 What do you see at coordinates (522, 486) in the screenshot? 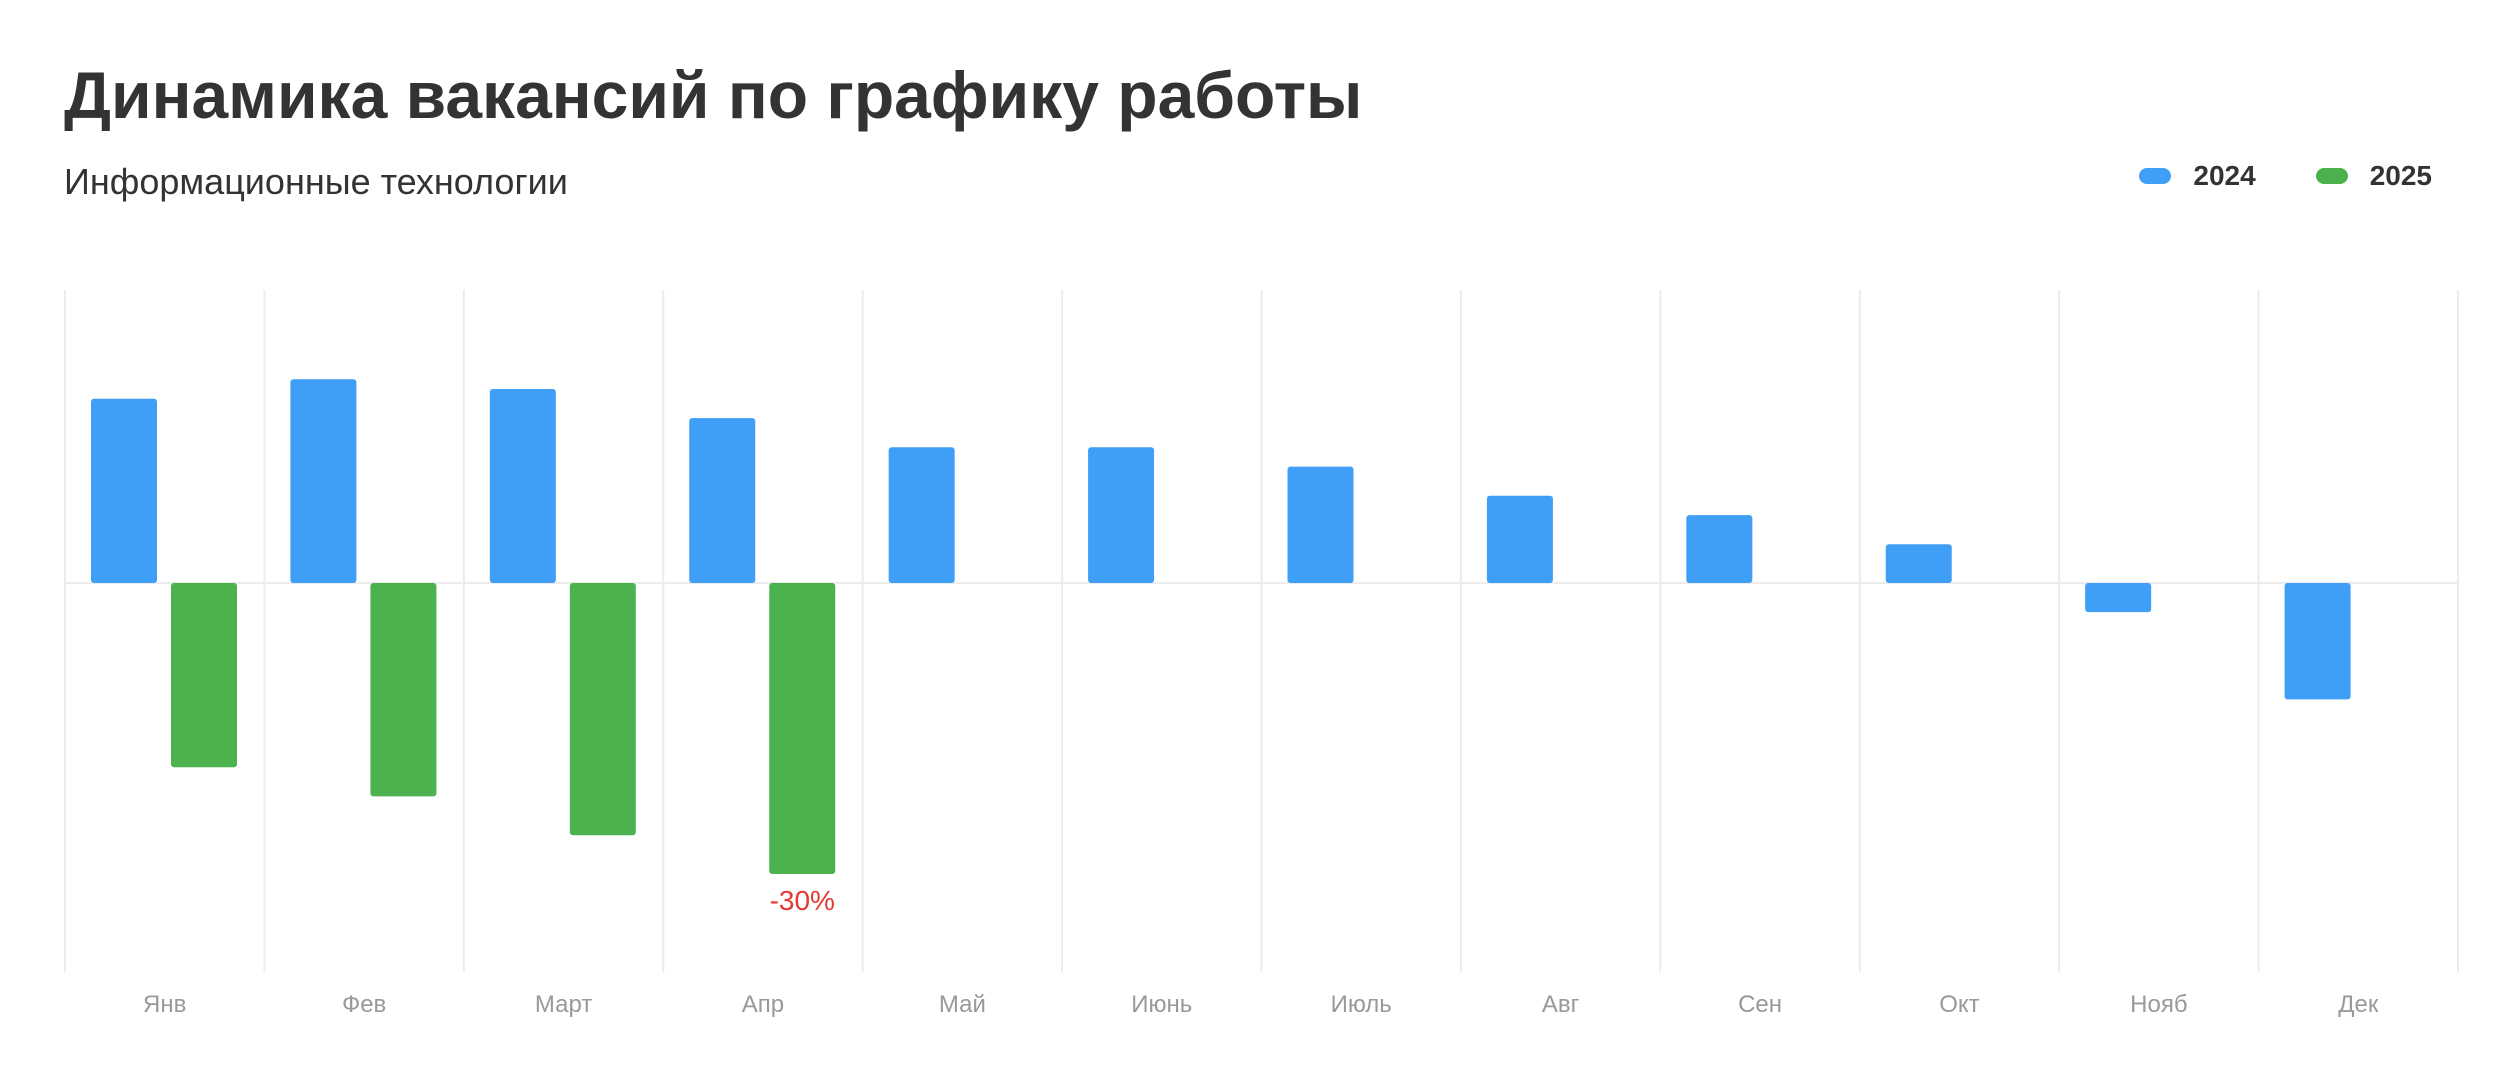
I see `bar-2024-Март` at bounding box center [522, 486].